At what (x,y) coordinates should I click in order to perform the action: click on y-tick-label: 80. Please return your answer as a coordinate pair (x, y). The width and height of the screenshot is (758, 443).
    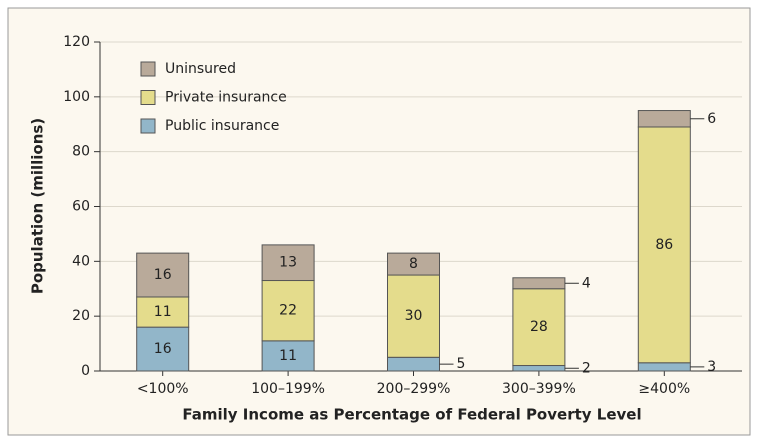
    Looking at the image, I should click on (81, 152).